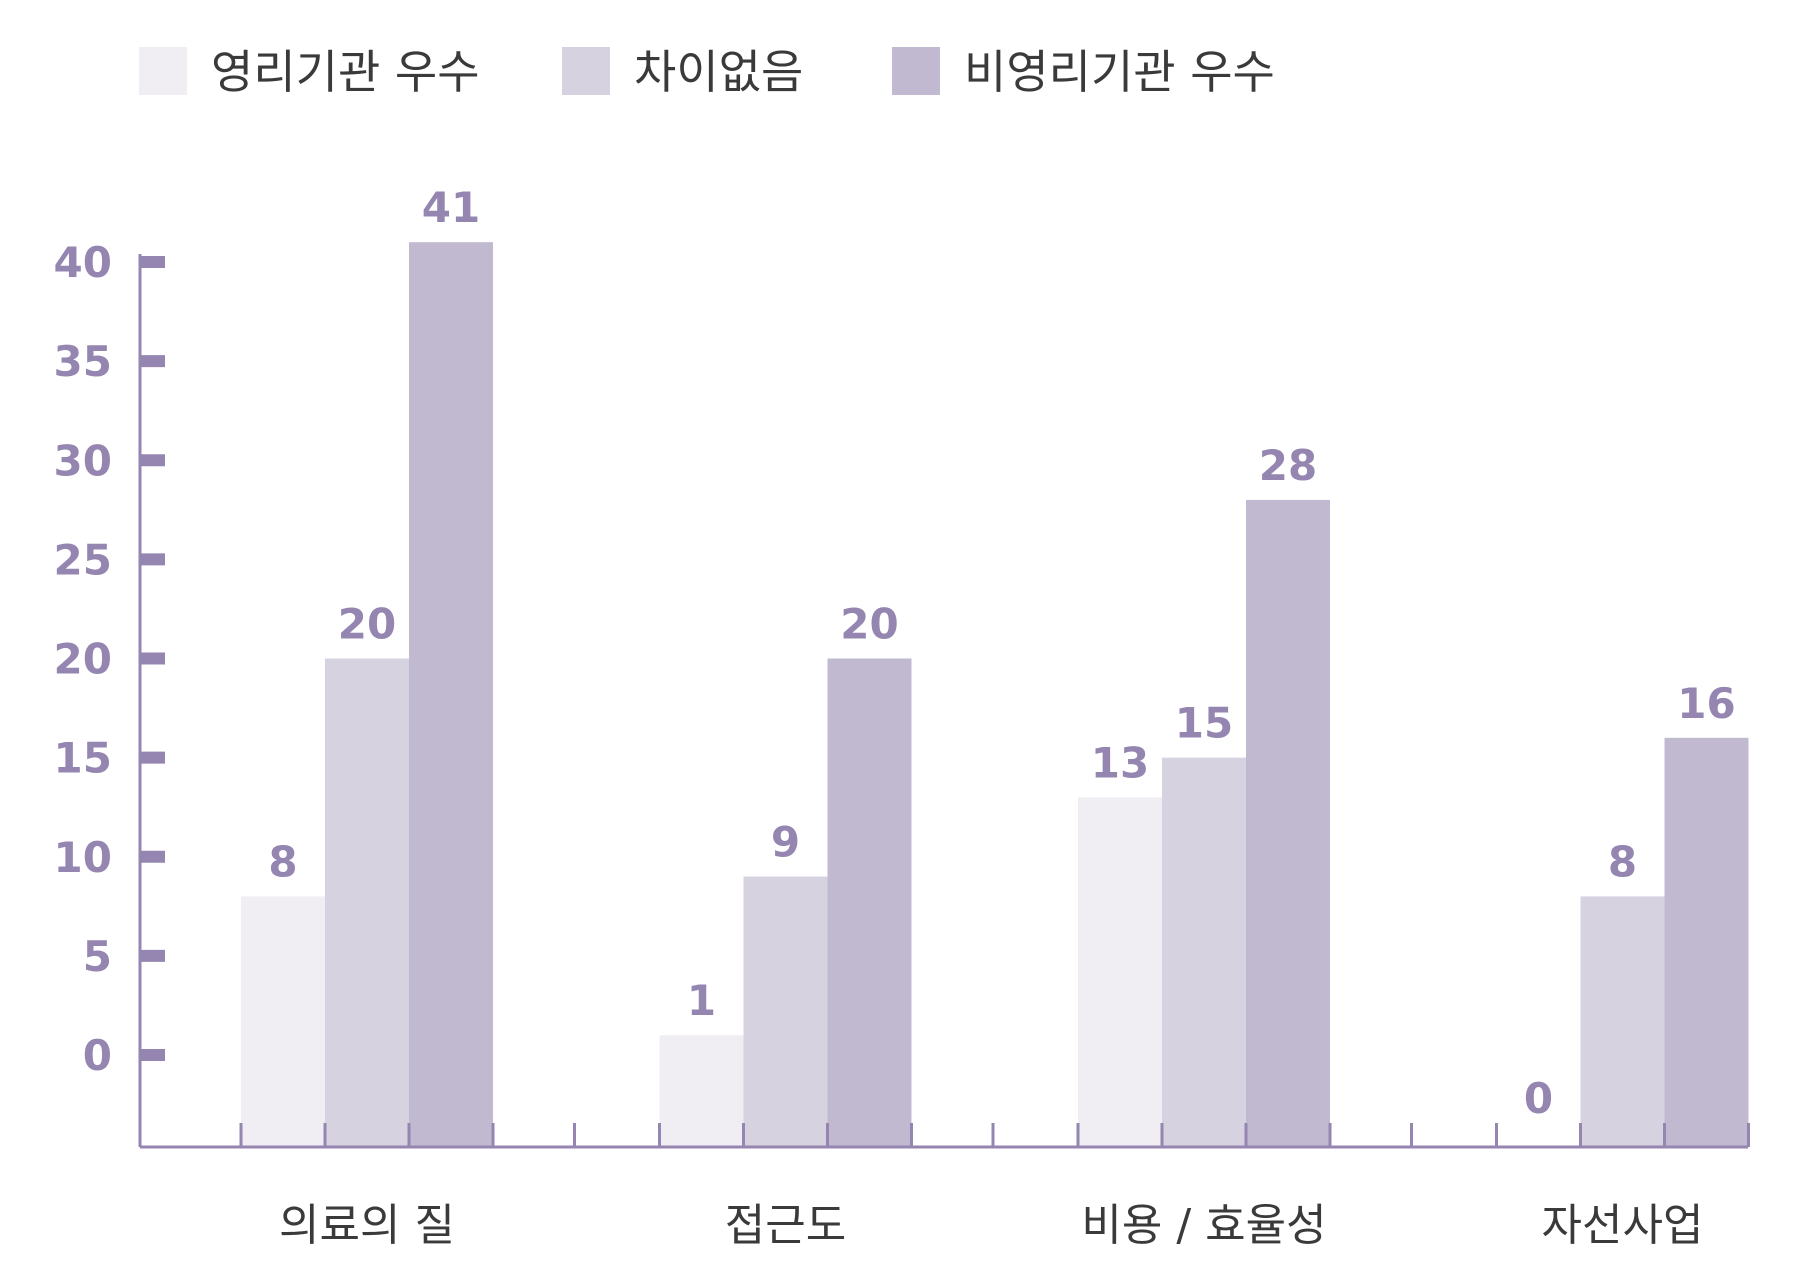 Image resolution: width=1809 pixels, height=1265 pixels. Describe the element at coordinates (1706, 703) in the screenshot. I see `data-label-4-3: 16` at that location.